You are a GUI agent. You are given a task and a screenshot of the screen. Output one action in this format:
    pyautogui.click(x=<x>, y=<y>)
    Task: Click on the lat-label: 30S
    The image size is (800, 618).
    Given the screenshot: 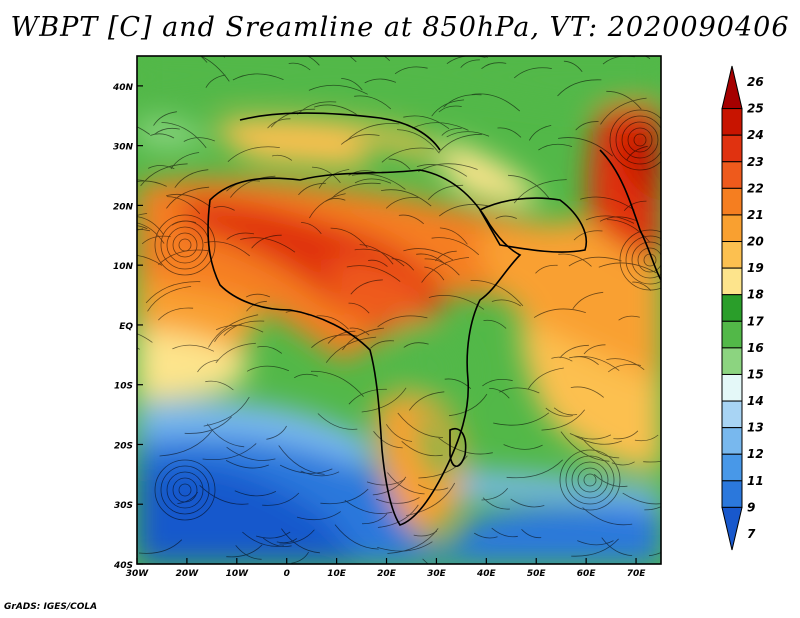 What is the action you would take?
    pyautogui.click(x=123, y=506)
    